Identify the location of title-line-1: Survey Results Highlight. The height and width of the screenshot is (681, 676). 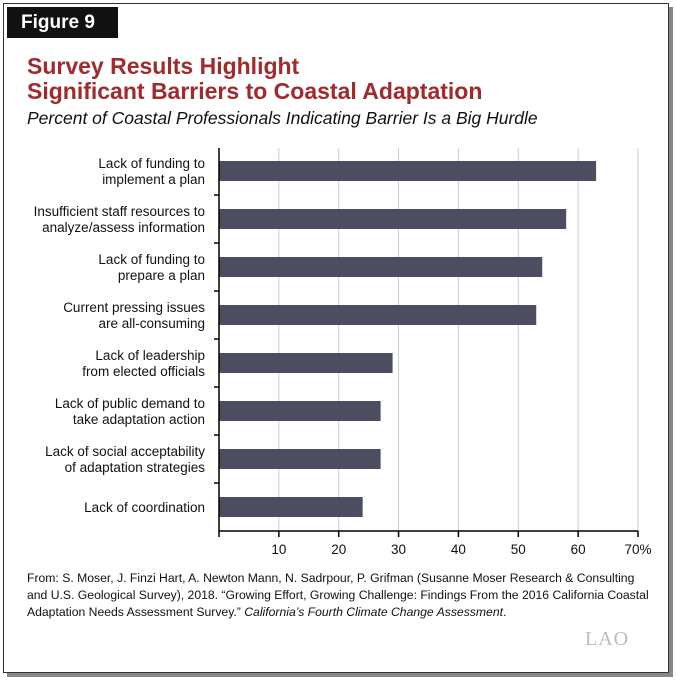
(163, 66).